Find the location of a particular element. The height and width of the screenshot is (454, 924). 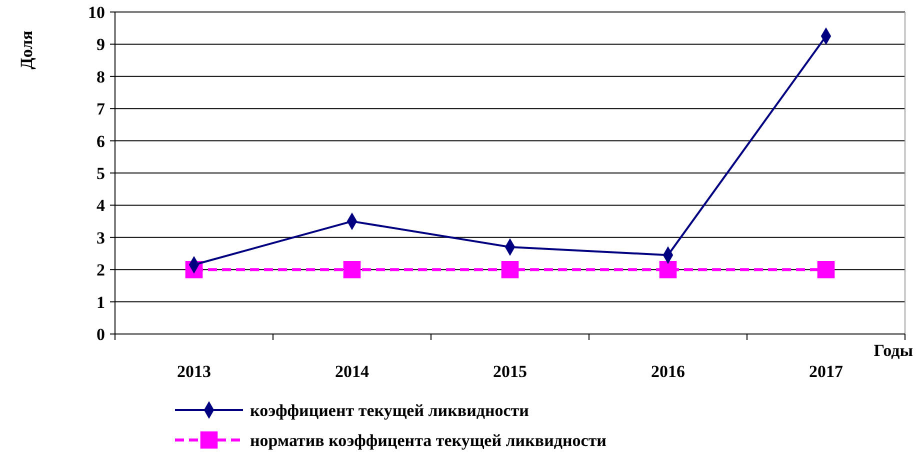

x-tick-label: 2015 is located at coordinates (510, 371).